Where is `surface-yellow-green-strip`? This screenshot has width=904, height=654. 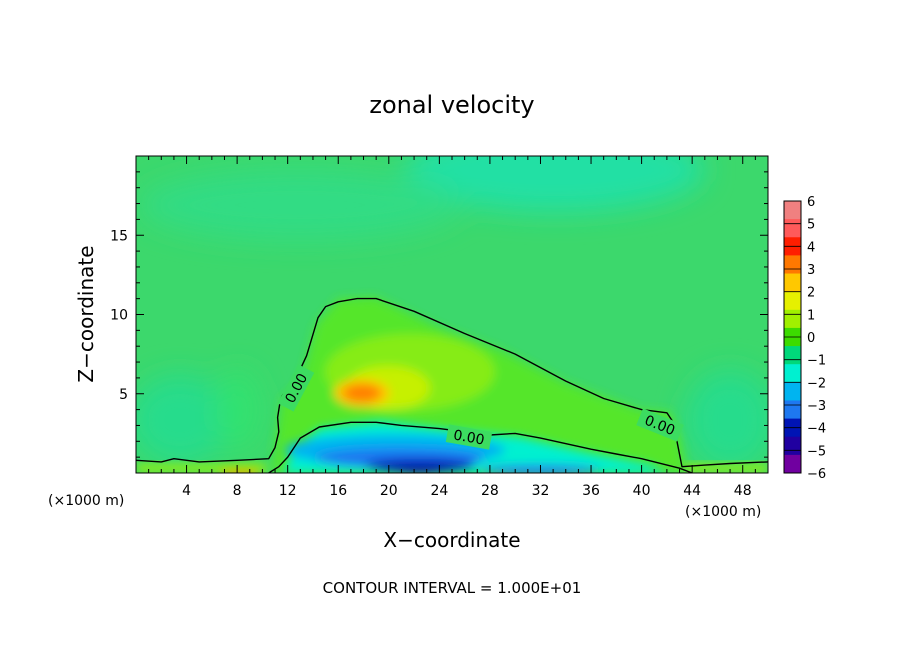 surface-yellow-green-strip is located at coordinates (201, 468).